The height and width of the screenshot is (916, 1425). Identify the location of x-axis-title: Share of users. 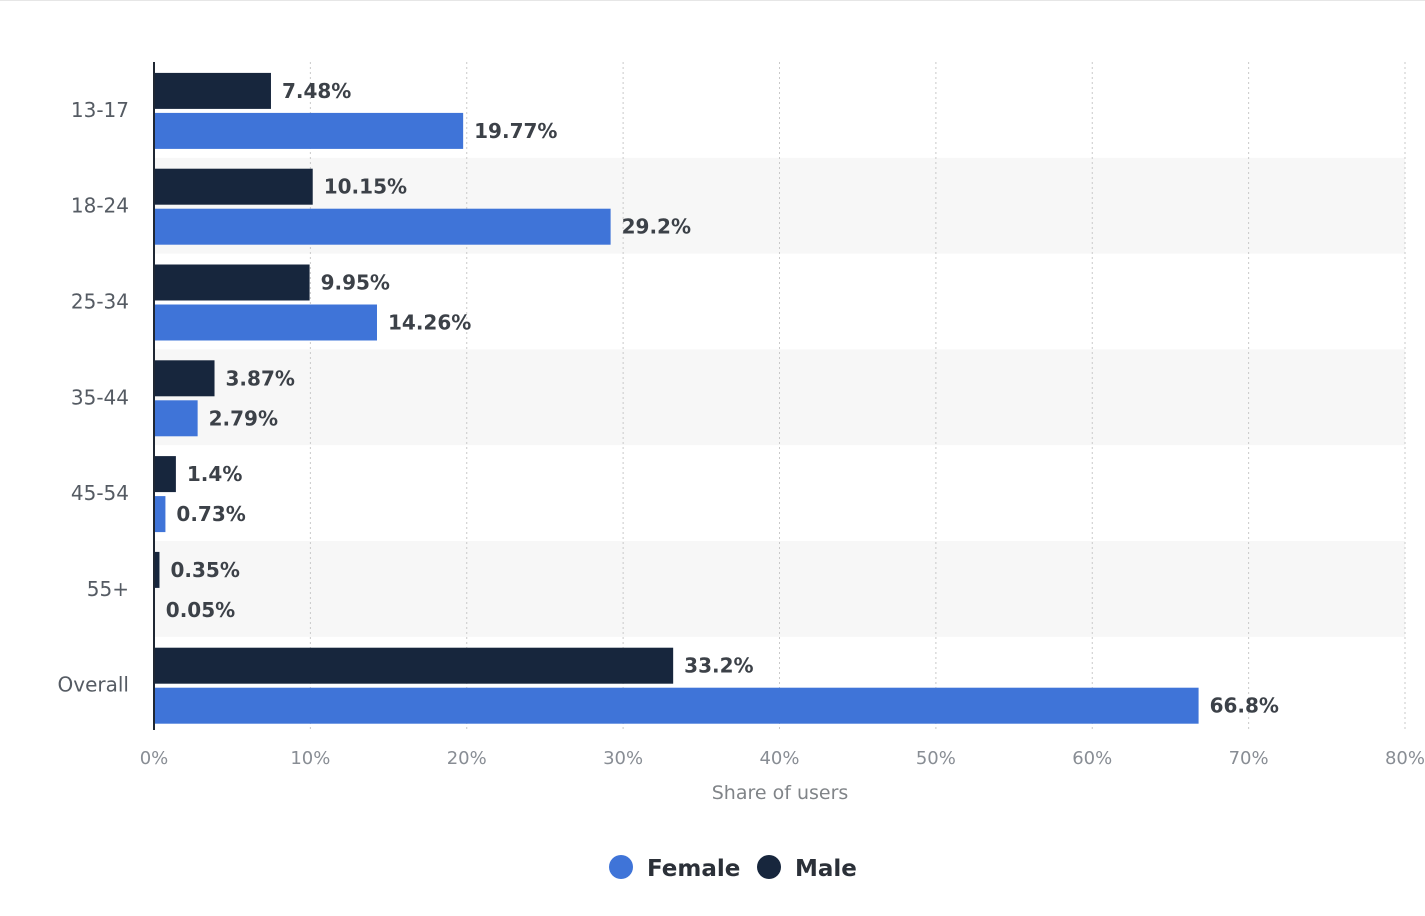
(780, 793).